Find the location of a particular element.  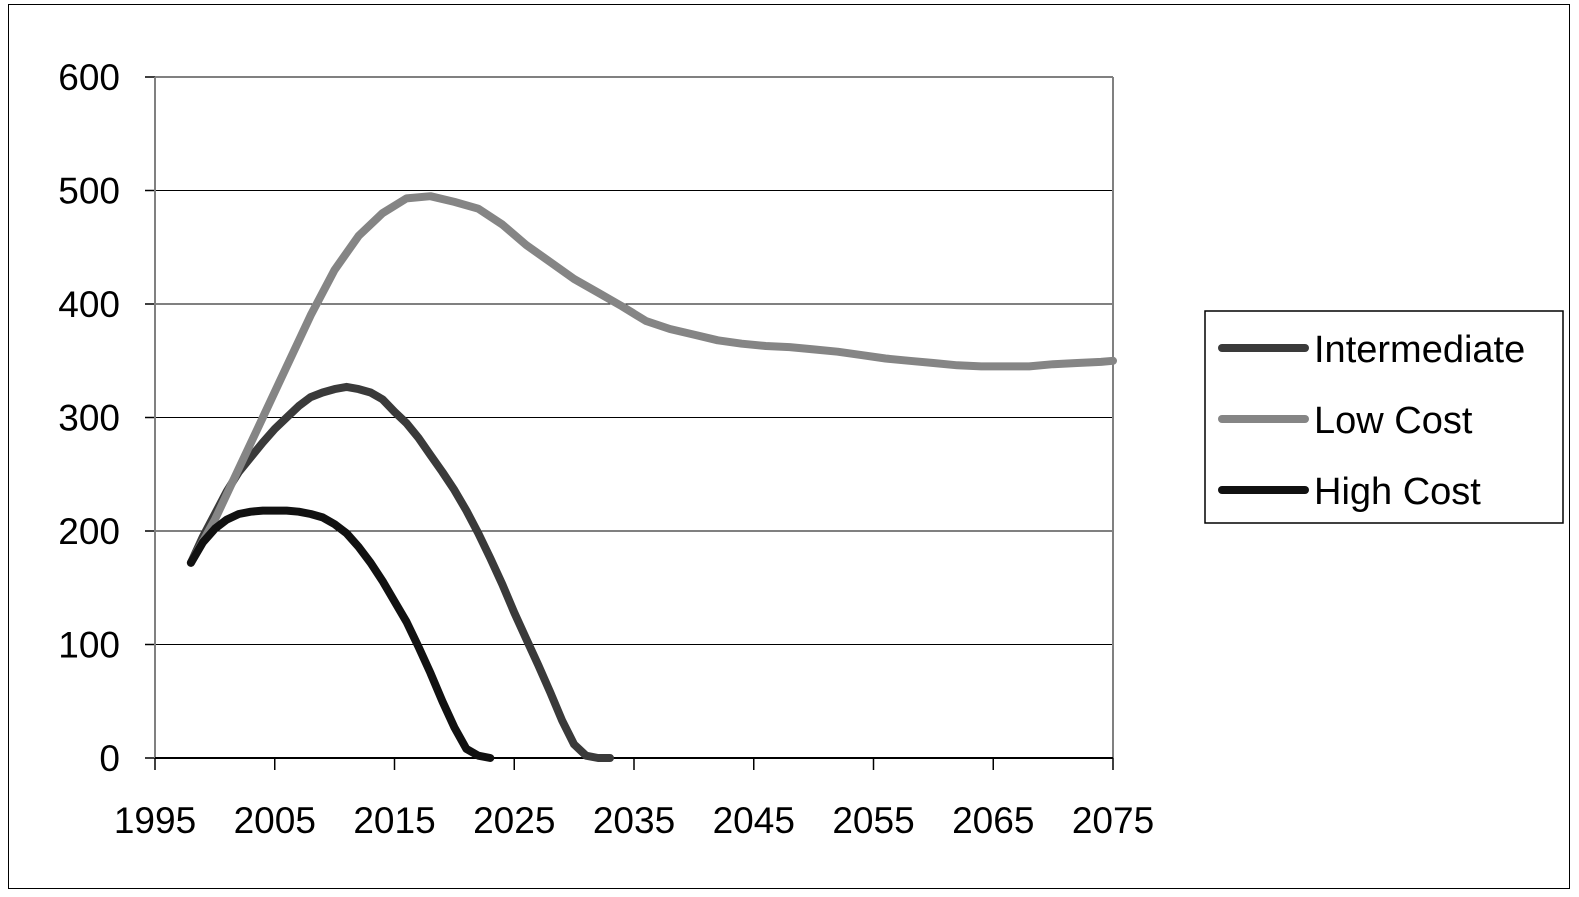

x-tick-label: 2075 is located at coordinates (1113, 820).